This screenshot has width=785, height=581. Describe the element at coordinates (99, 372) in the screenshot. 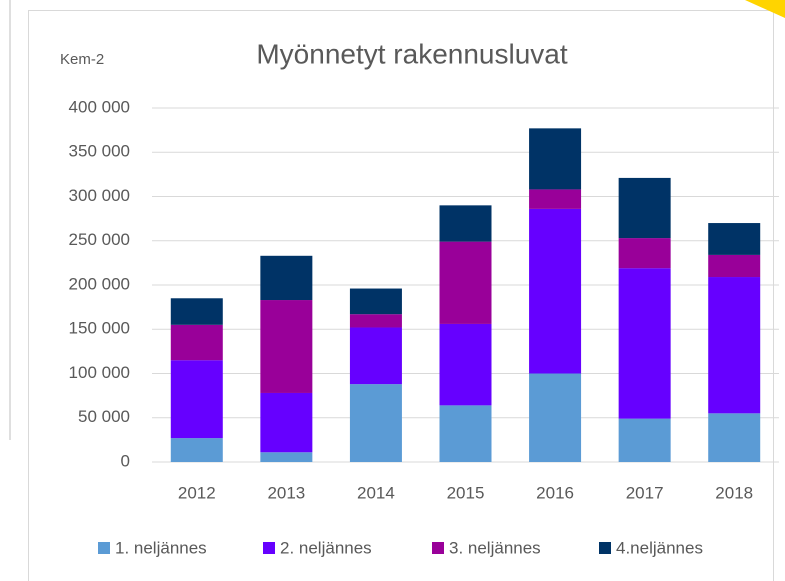

I see `y-tick-label: 100 000` at that location.